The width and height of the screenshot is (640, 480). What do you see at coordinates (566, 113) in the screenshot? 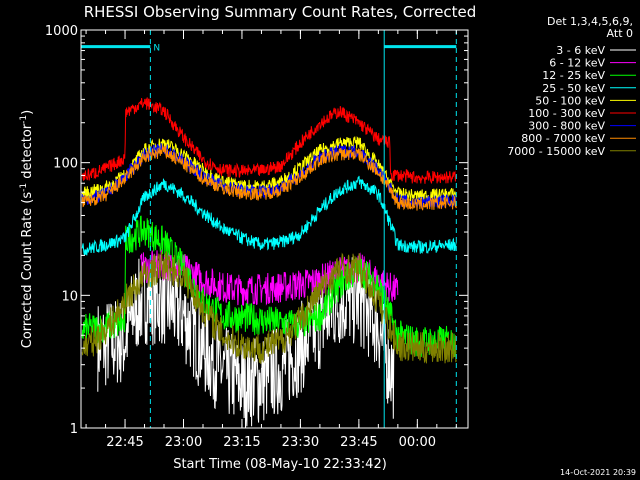
I see `legend-label-5: 100 - 300 keV` at bounding box center [566, 113].